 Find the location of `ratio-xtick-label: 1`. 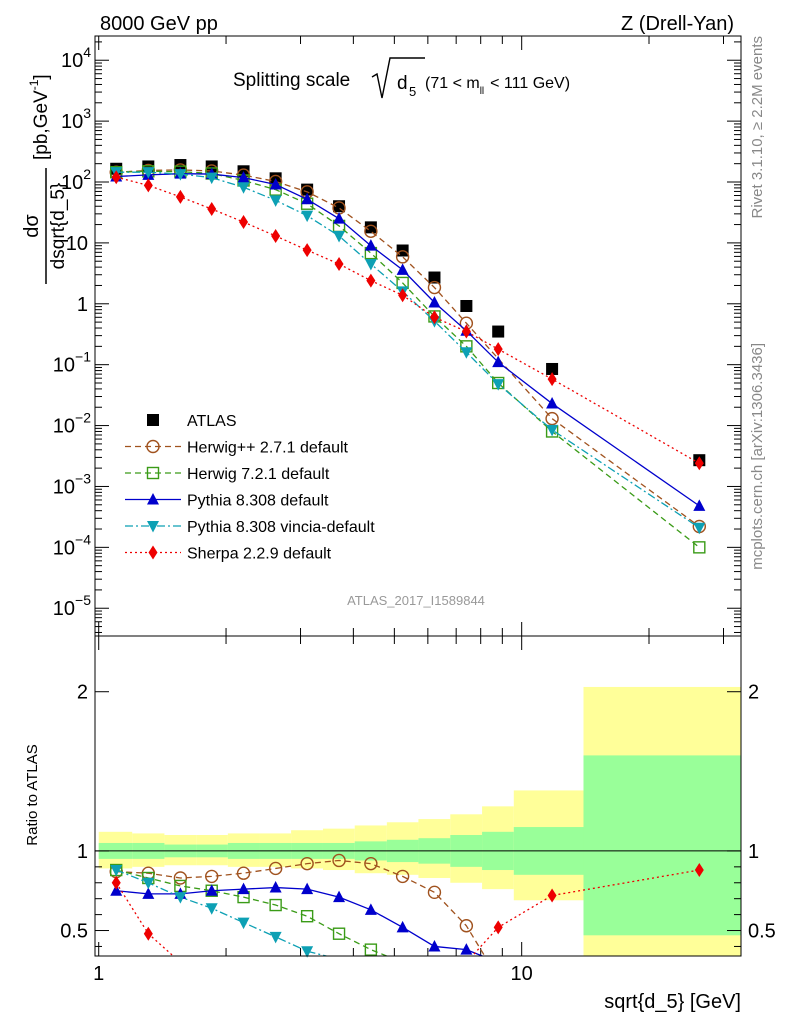

ratio-xtick-label: 1 is located at coordinates (98, 974).